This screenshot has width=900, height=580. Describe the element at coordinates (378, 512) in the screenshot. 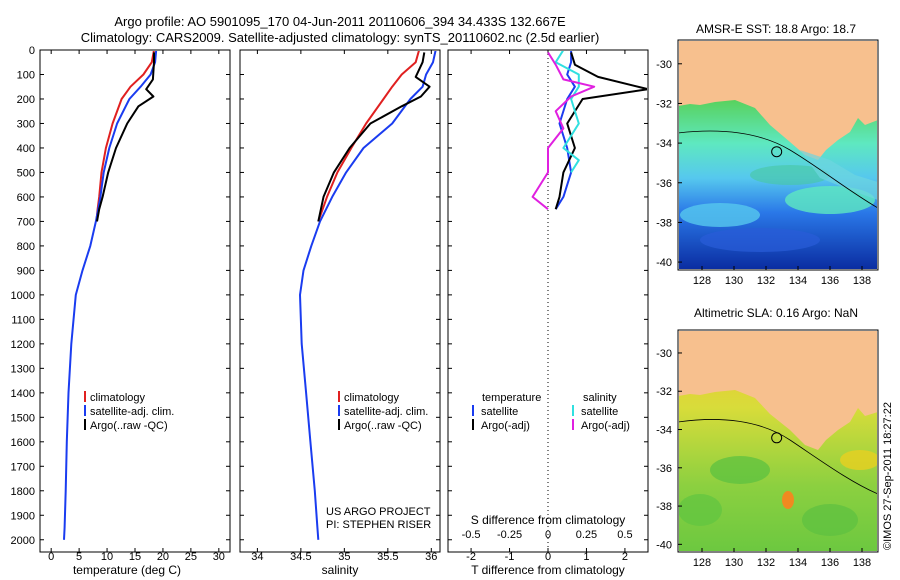

I see `project-label: US ARGO PROJECT` at that location.